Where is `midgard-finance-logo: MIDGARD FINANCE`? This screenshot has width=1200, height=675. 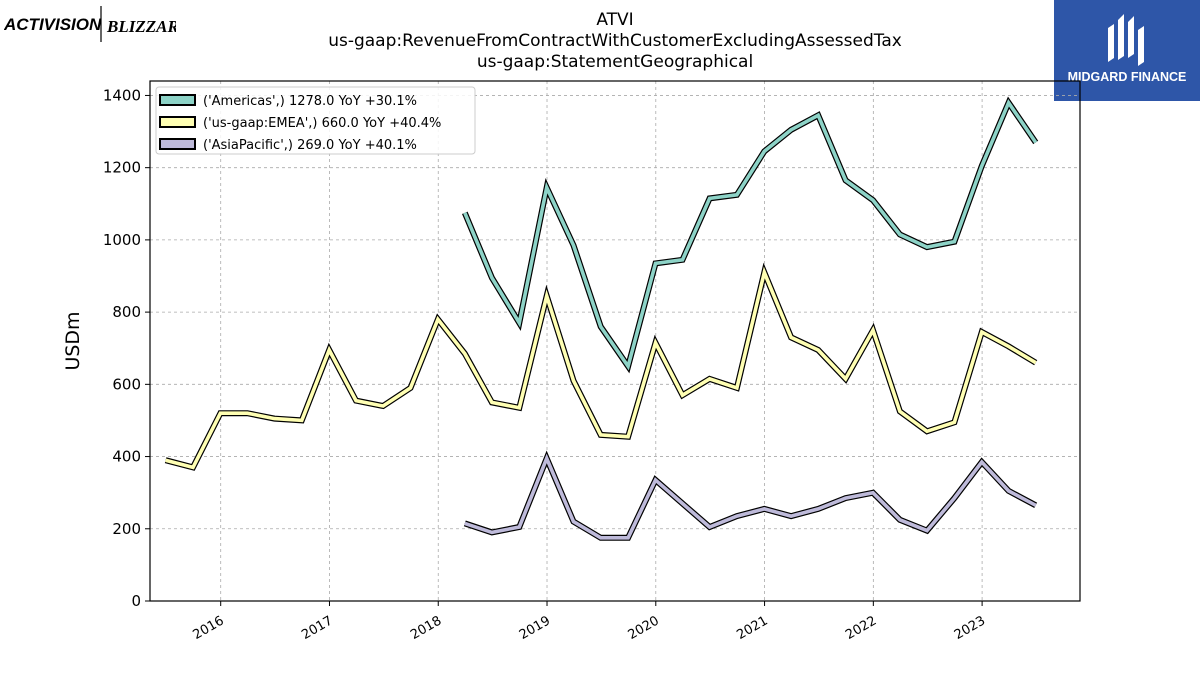
midgard-finance-logo: MIDGARD FINANCE is located at coordinates (1127, 50).